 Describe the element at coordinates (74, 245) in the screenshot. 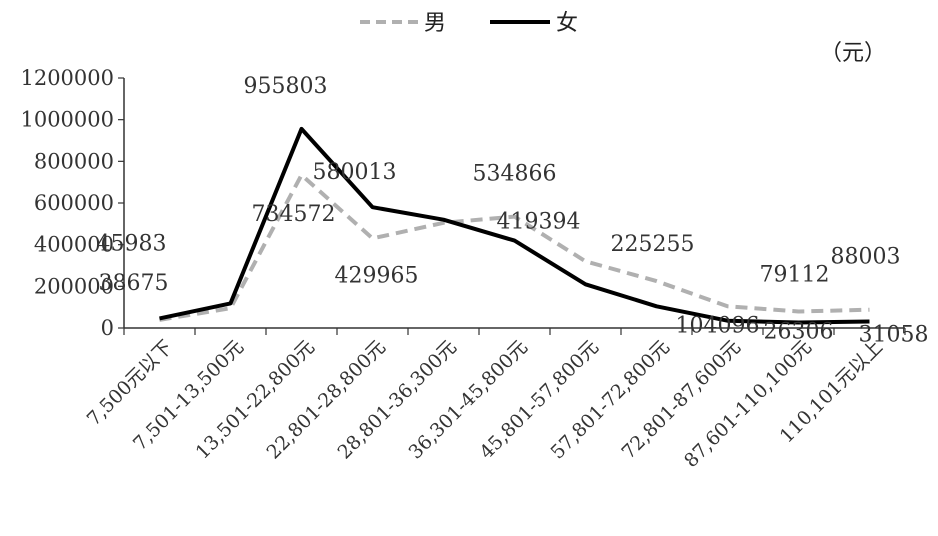

I see `y-tick-label: 400000` at that location.